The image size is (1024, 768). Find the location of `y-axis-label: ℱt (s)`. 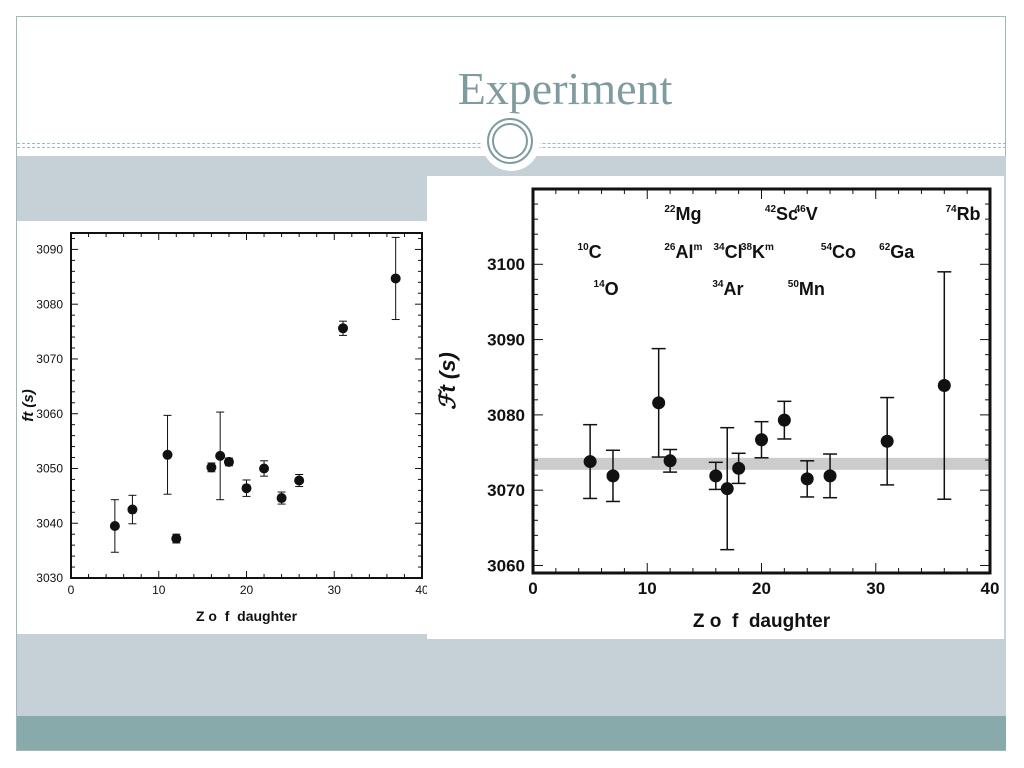

y-axis-label: ℱt (s) is located at coordinates (447, 381).